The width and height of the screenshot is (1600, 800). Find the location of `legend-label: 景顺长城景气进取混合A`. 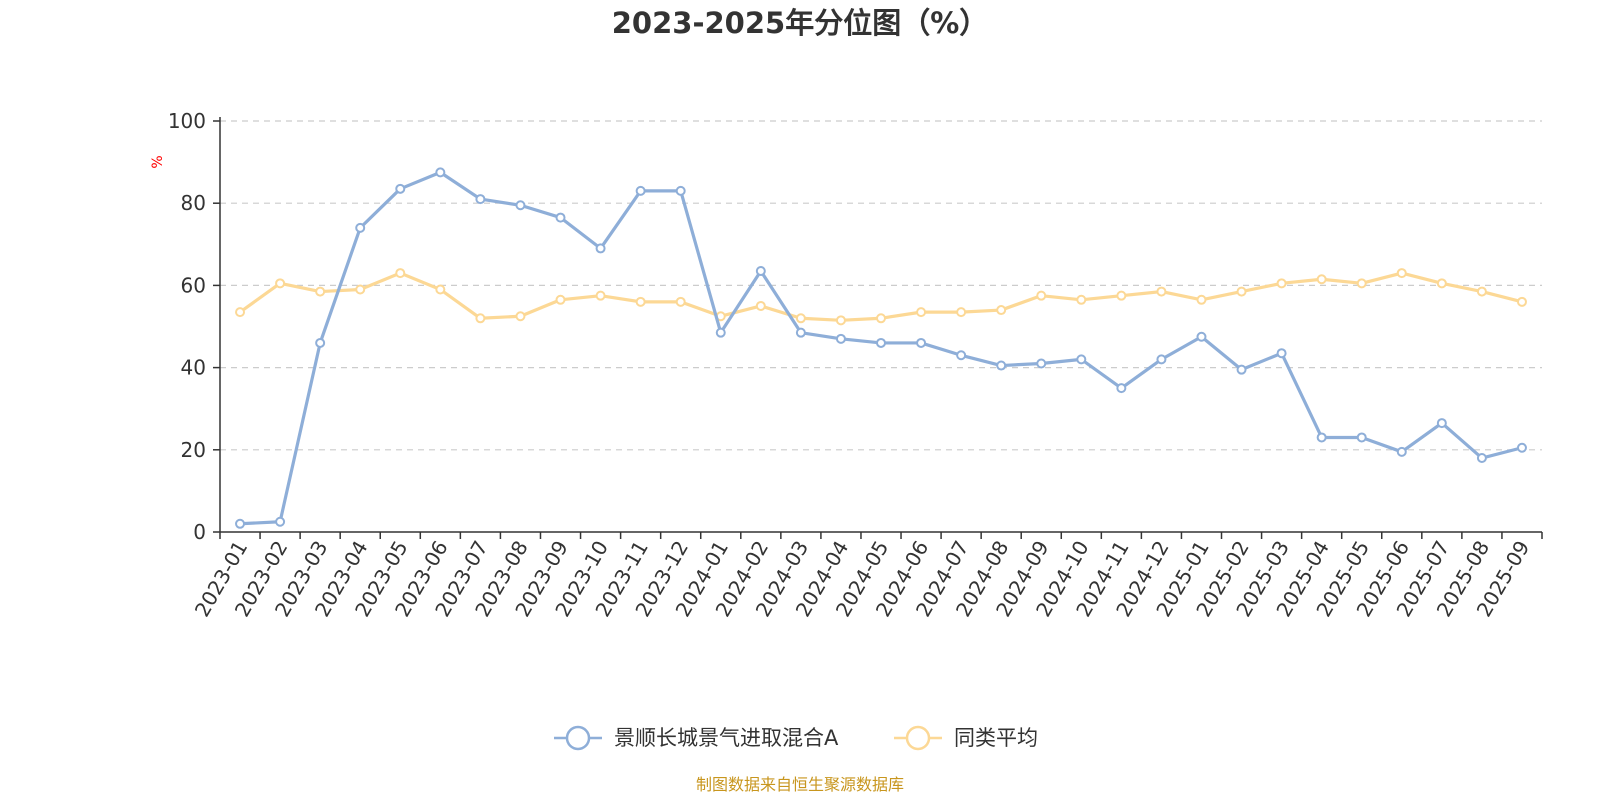

legend-label: 景顺长城景气进取混合A is located at coordinates (726, 738).